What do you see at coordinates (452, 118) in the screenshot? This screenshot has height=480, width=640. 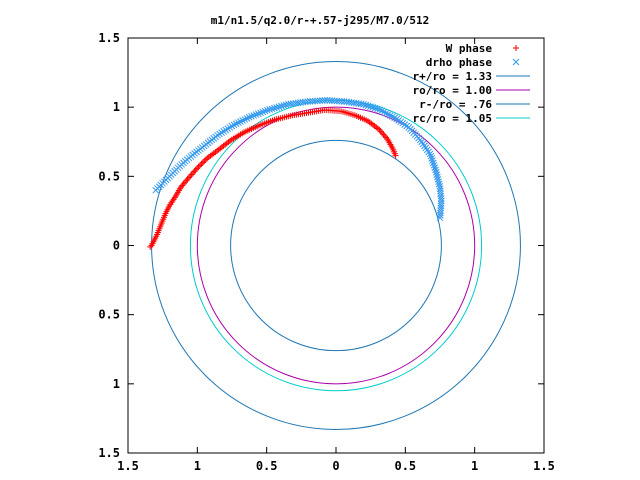 I see `legend-label: rc/ro = 1.05` at bounding box center [452, 118].